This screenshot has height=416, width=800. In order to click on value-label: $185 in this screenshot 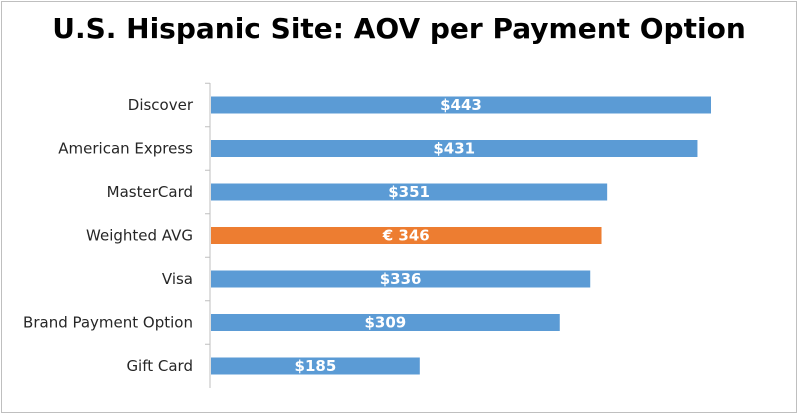, I will do `click(316, 366)`.